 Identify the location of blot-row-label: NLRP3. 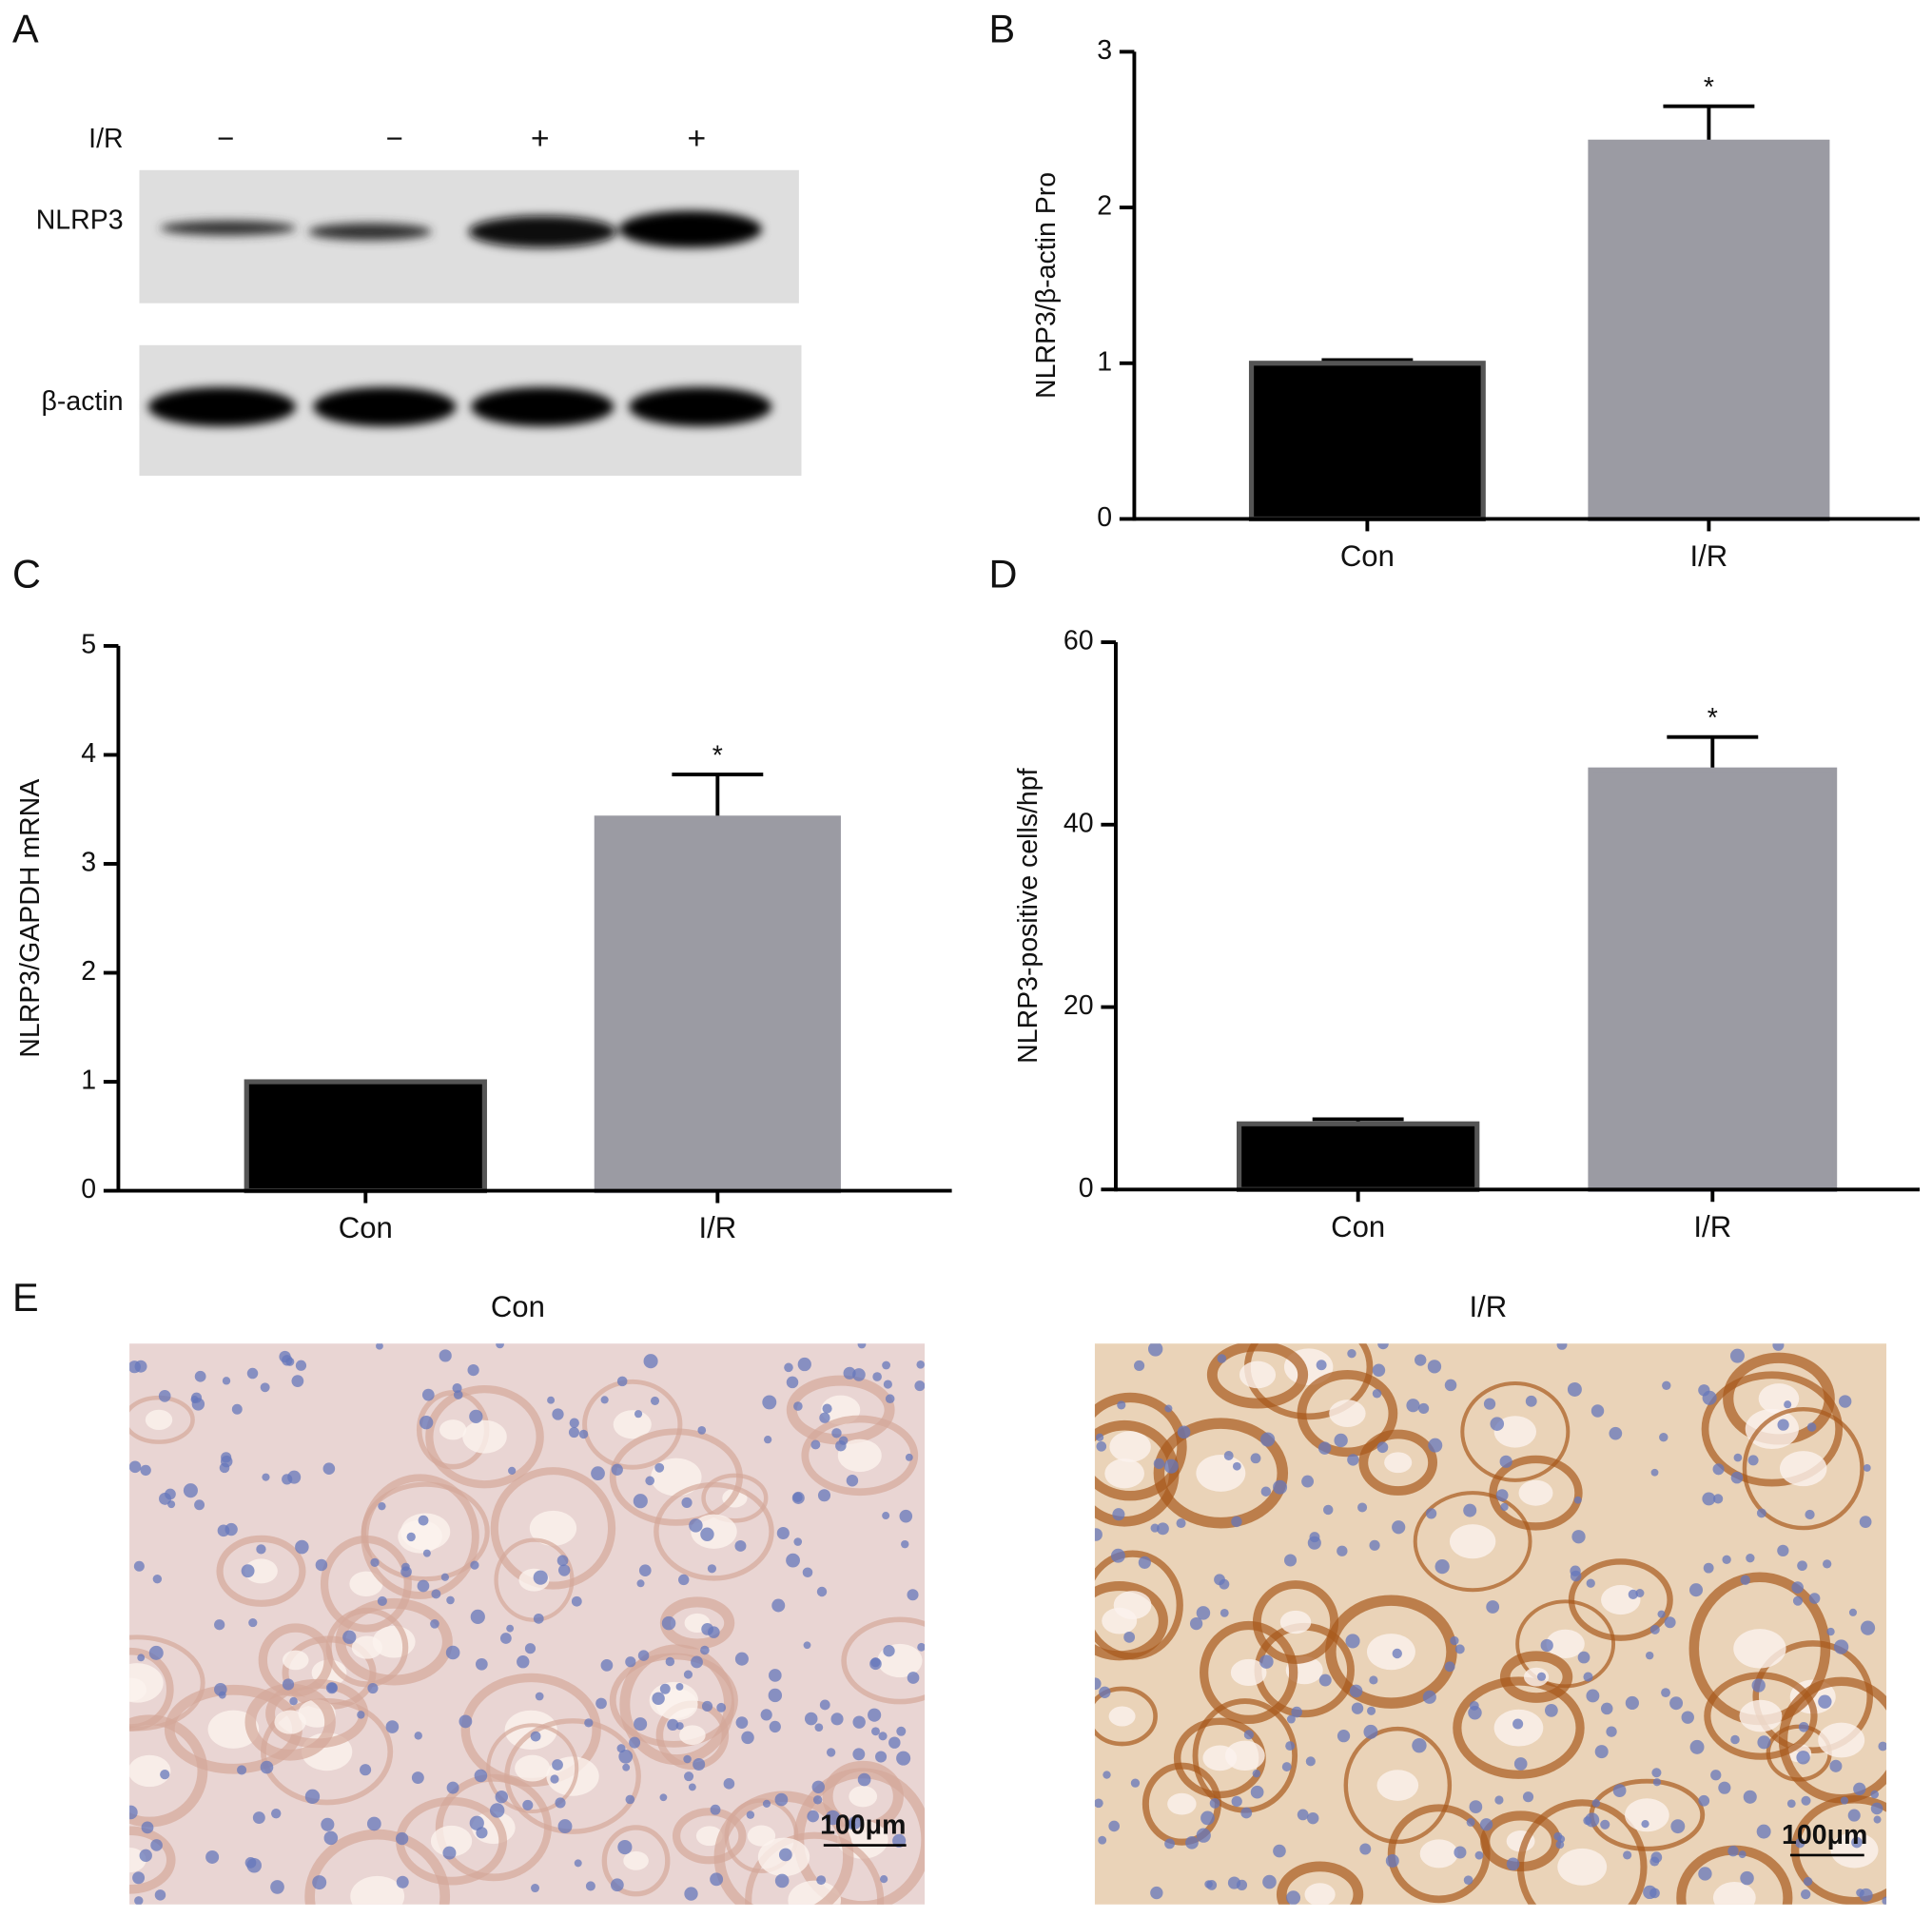
(80, 221).